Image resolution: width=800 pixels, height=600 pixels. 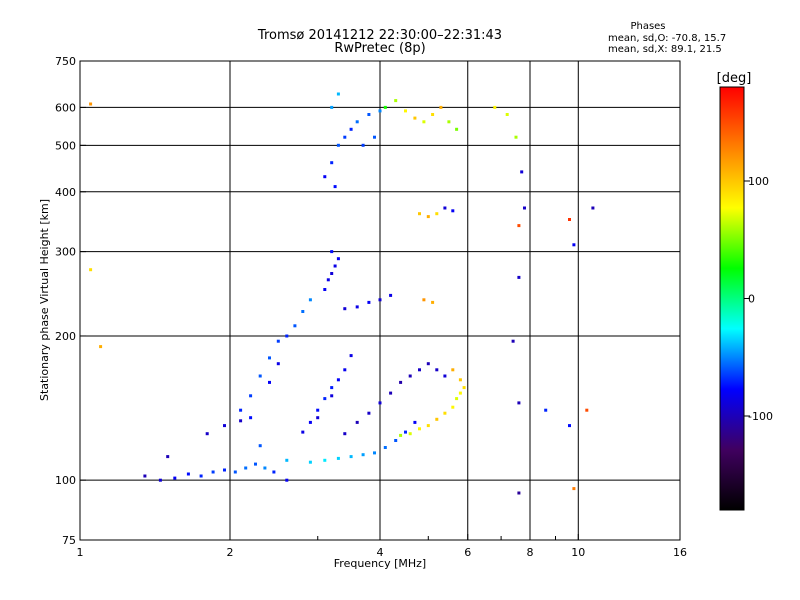 I want to click on chart-title: Tromsø 20141212 22:30:00–22:31:43, so click(x=380, y=35).